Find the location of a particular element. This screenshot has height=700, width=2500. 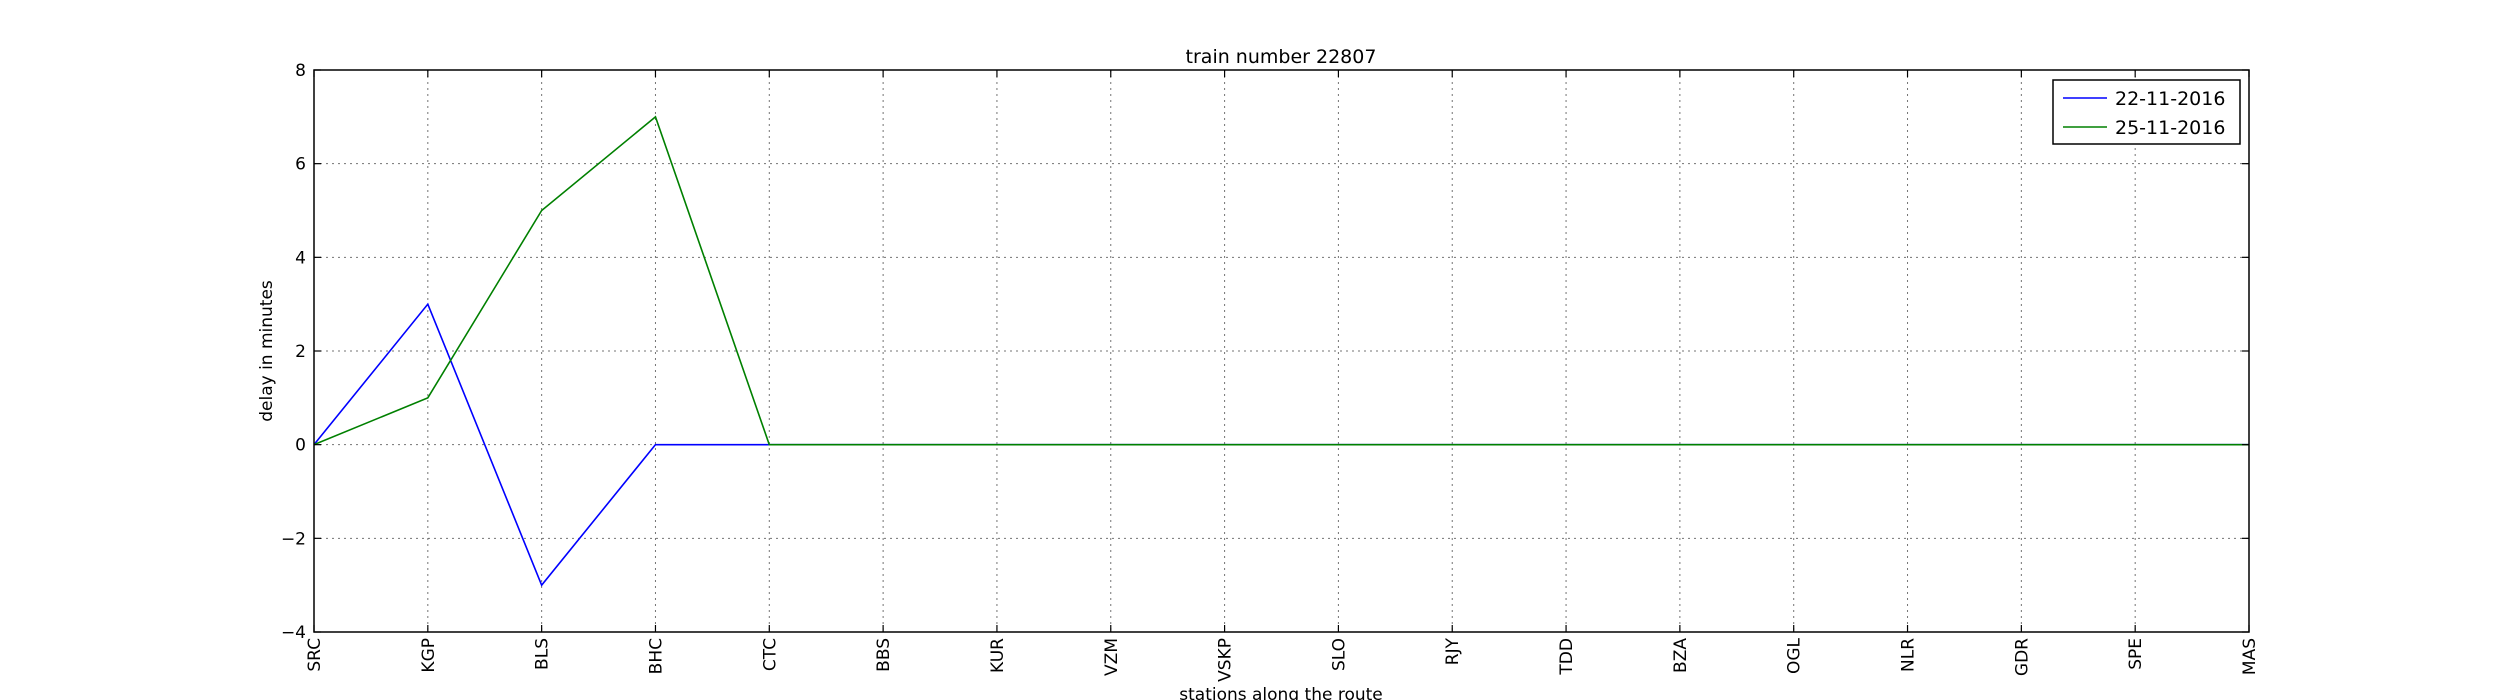

x-tick-label: SRC is located at coordinates (315, 655).